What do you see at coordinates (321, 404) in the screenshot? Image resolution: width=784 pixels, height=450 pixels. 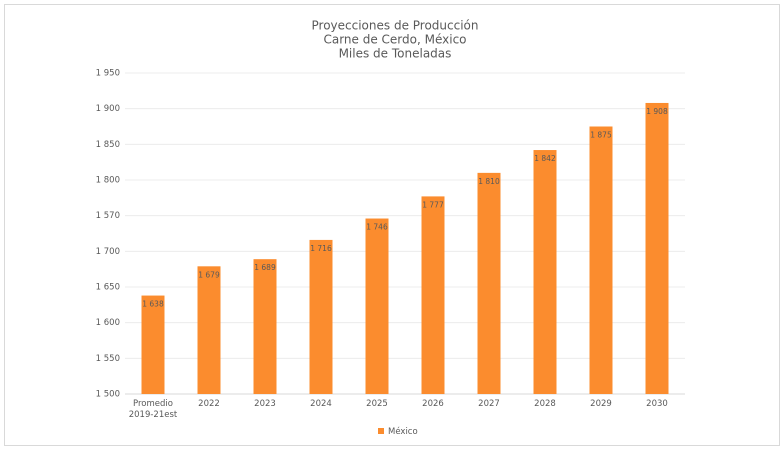 I see `x-tick-label: 2024` at bounding box center [321, 404].